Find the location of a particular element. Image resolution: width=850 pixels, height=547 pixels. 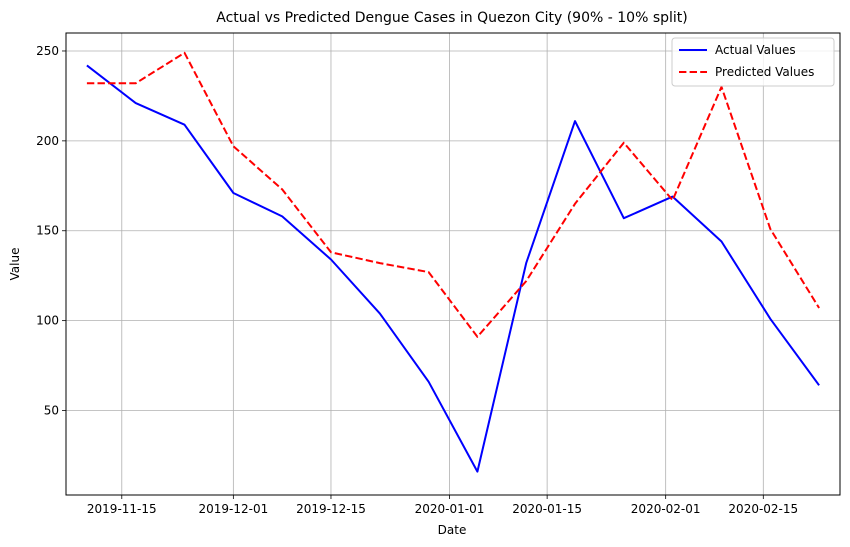

legend-label: Actual Values is located at coordinates (755, 50).